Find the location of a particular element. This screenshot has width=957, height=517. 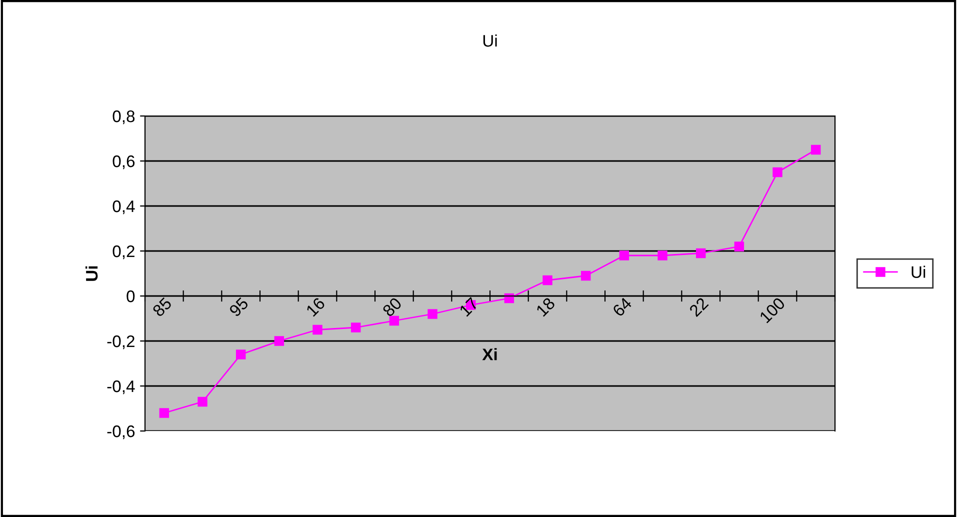

y-tick-label: 0 is located at coordinates (130, 296).